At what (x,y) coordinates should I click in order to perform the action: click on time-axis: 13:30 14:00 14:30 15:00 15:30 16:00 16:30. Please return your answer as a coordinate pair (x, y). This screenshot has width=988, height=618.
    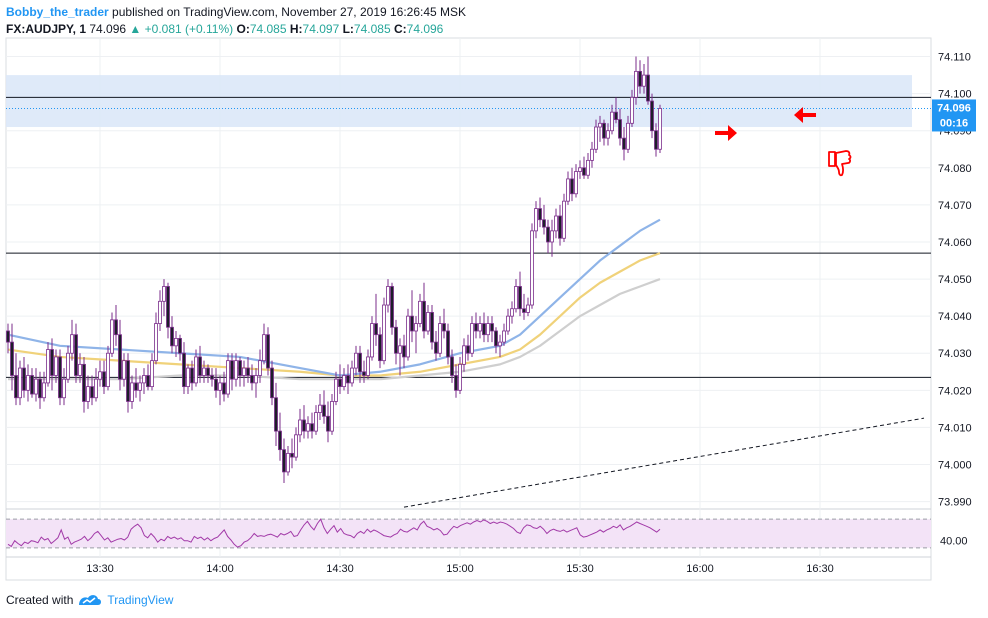
    Looking at the image, I should click on (460, 569).